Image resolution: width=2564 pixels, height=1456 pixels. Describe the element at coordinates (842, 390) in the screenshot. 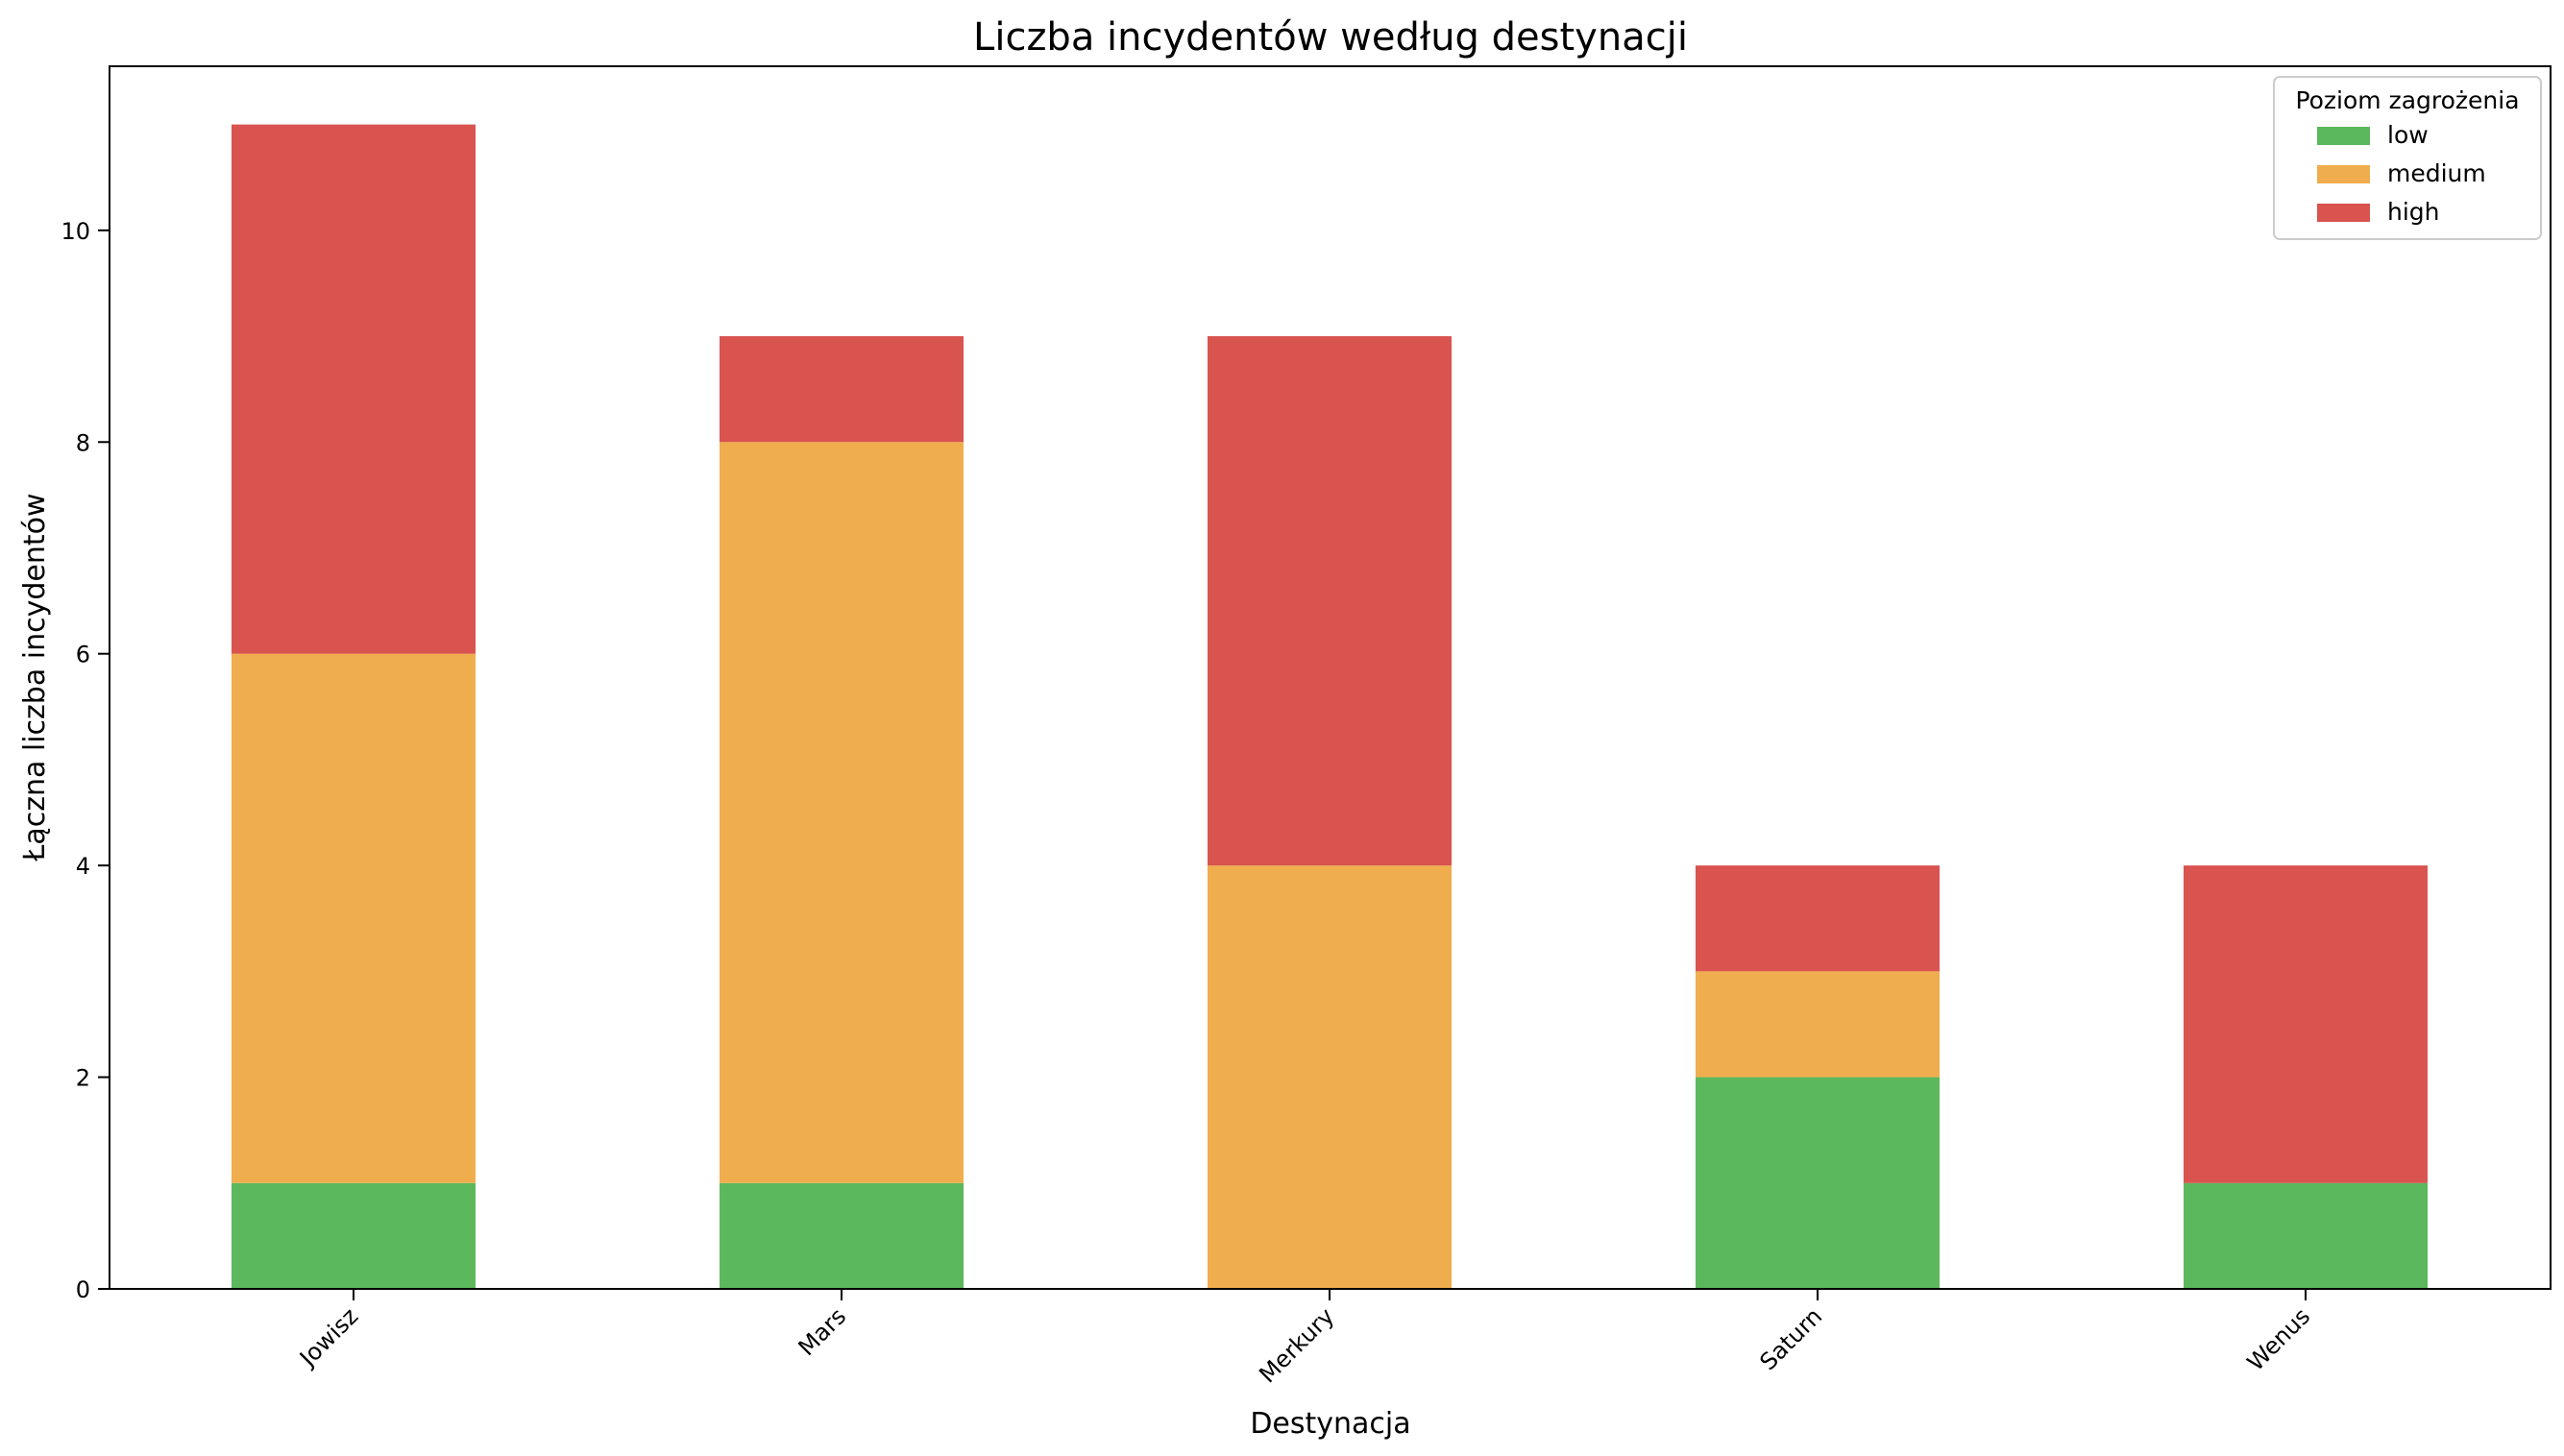

I see `bar-segment-mars-high` at that location.